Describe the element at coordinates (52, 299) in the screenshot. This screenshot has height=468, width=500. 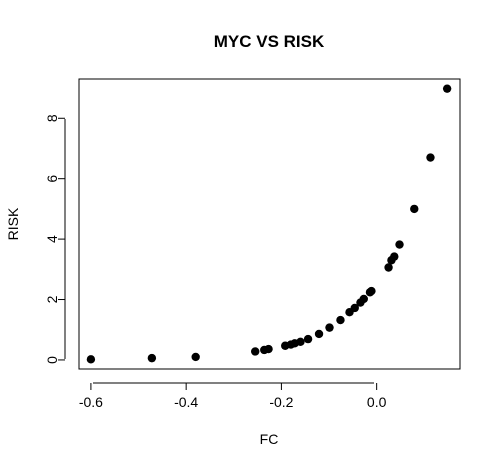
I see `y-tick-label: 2` at that location.